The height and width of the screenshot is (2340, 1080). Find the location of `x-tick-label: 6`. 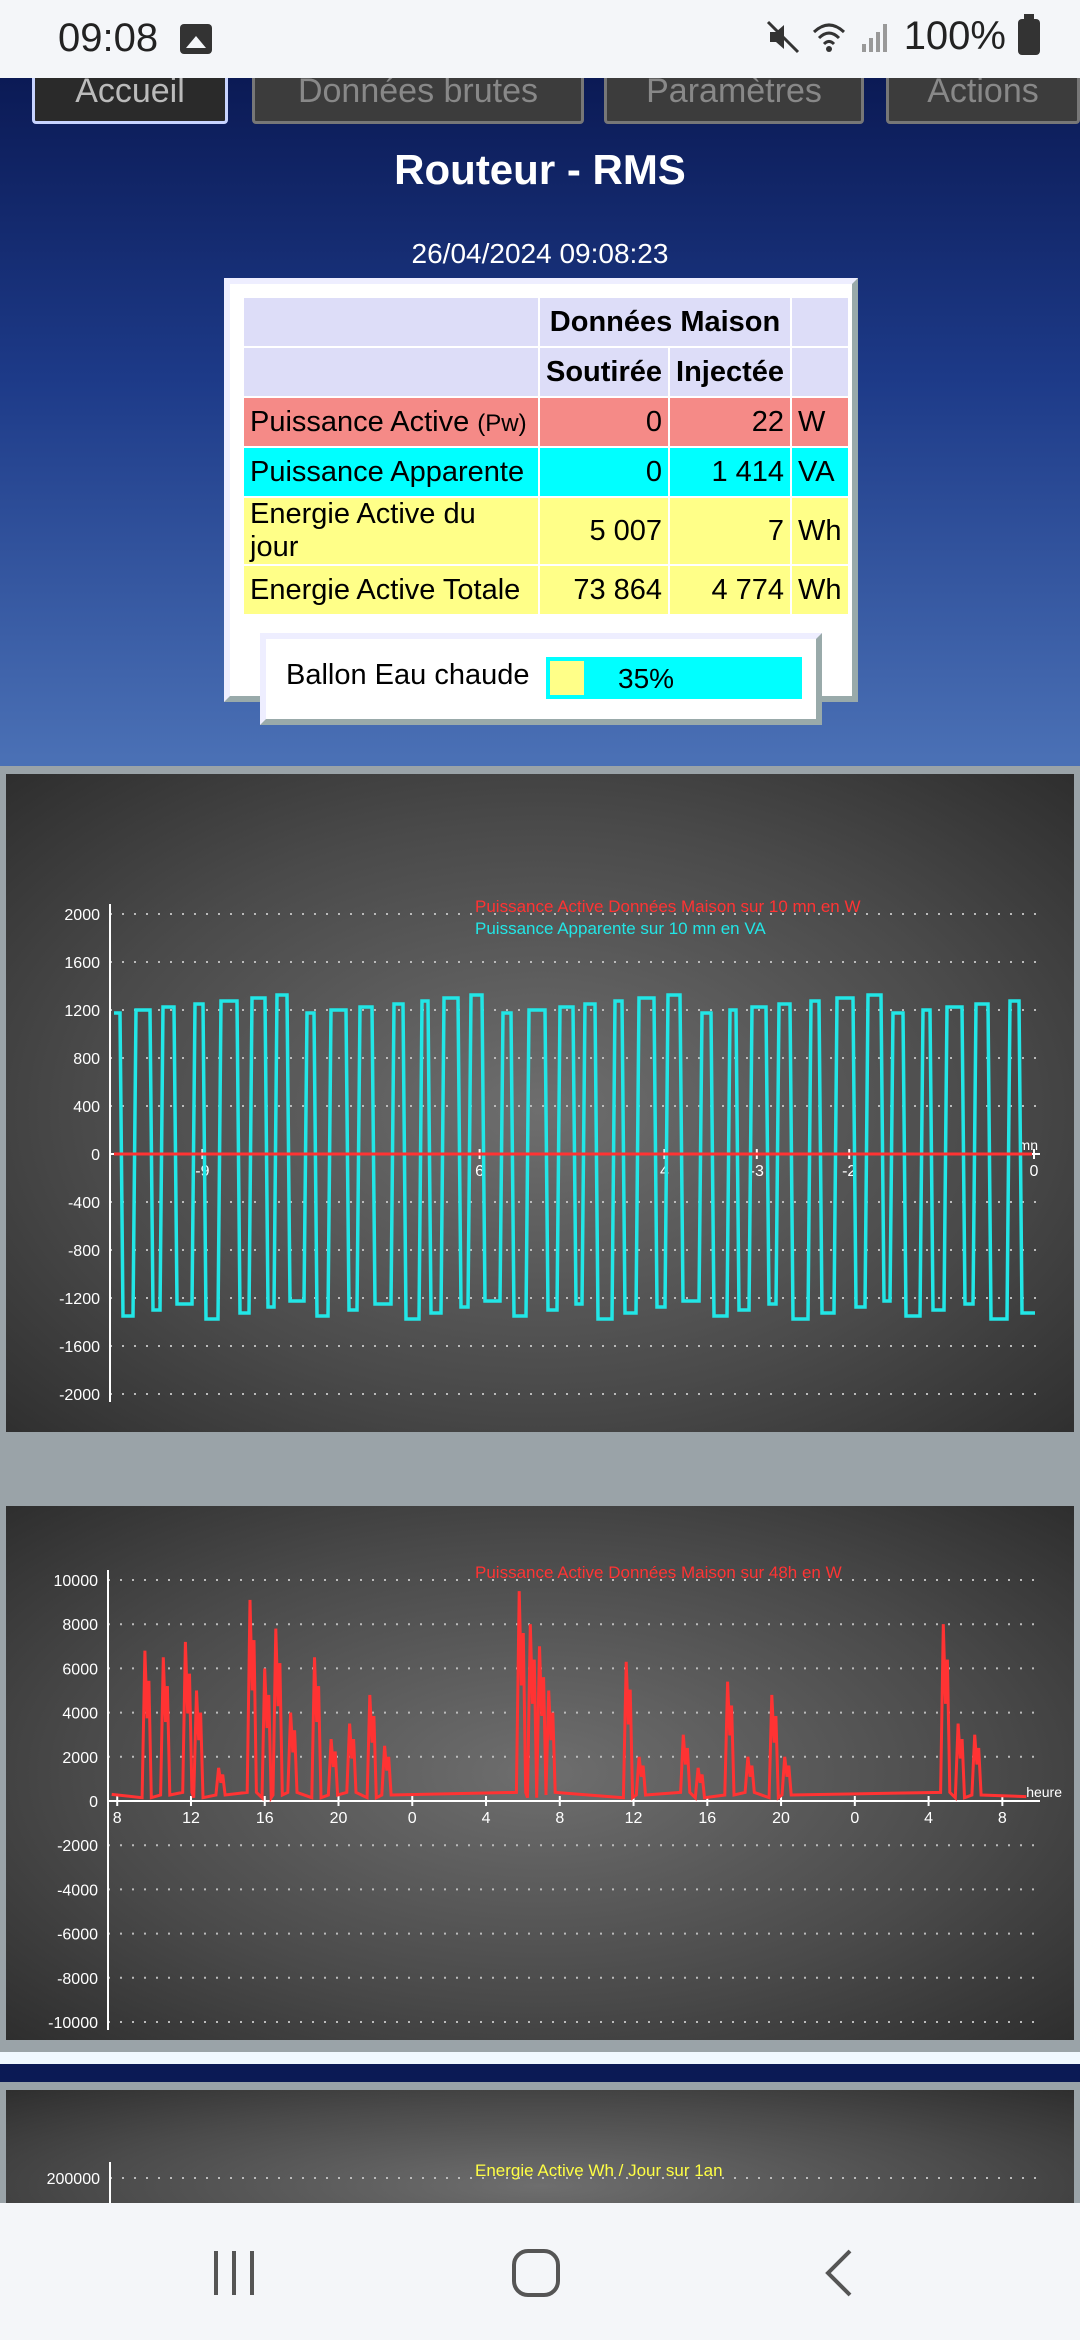

x-tick-label: 6 is located at coordinates (479, 1171).